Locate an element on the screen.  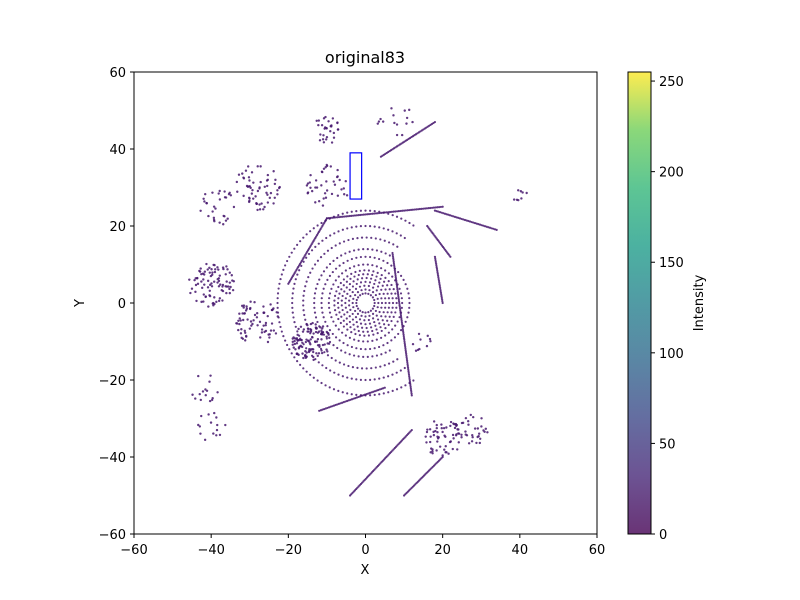
colorbar-label: Intensity is located at coordinates (699, 302).